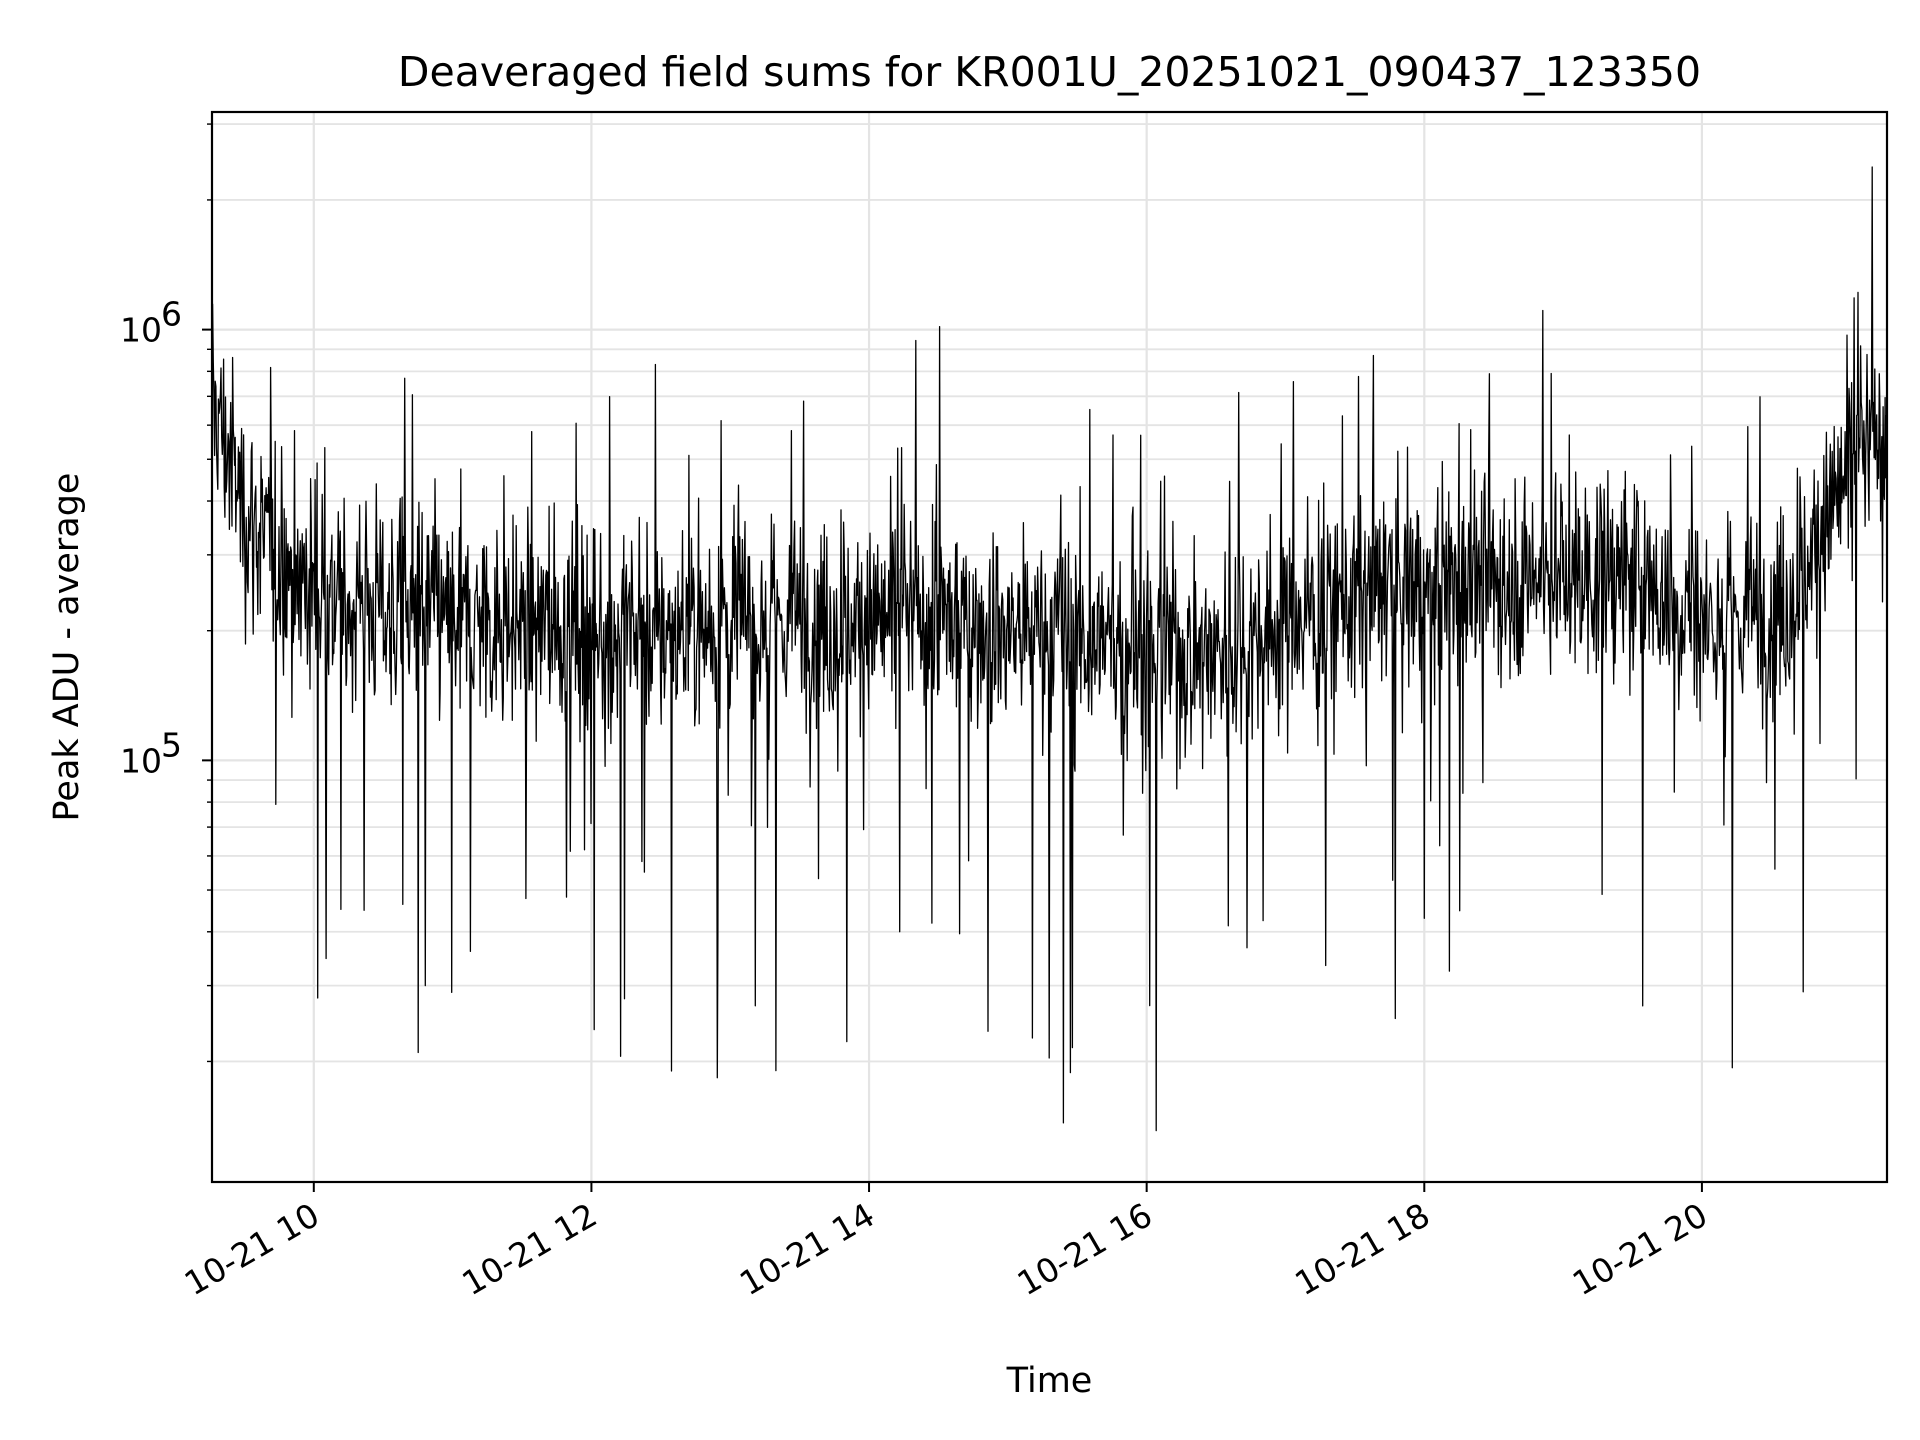 The image size is (1920, 1440). What do you see at coordinates (1085, 1249) in the screenshot?
I see `x-tick-label: 10-21 16` at bounding box center [1085, 1249].